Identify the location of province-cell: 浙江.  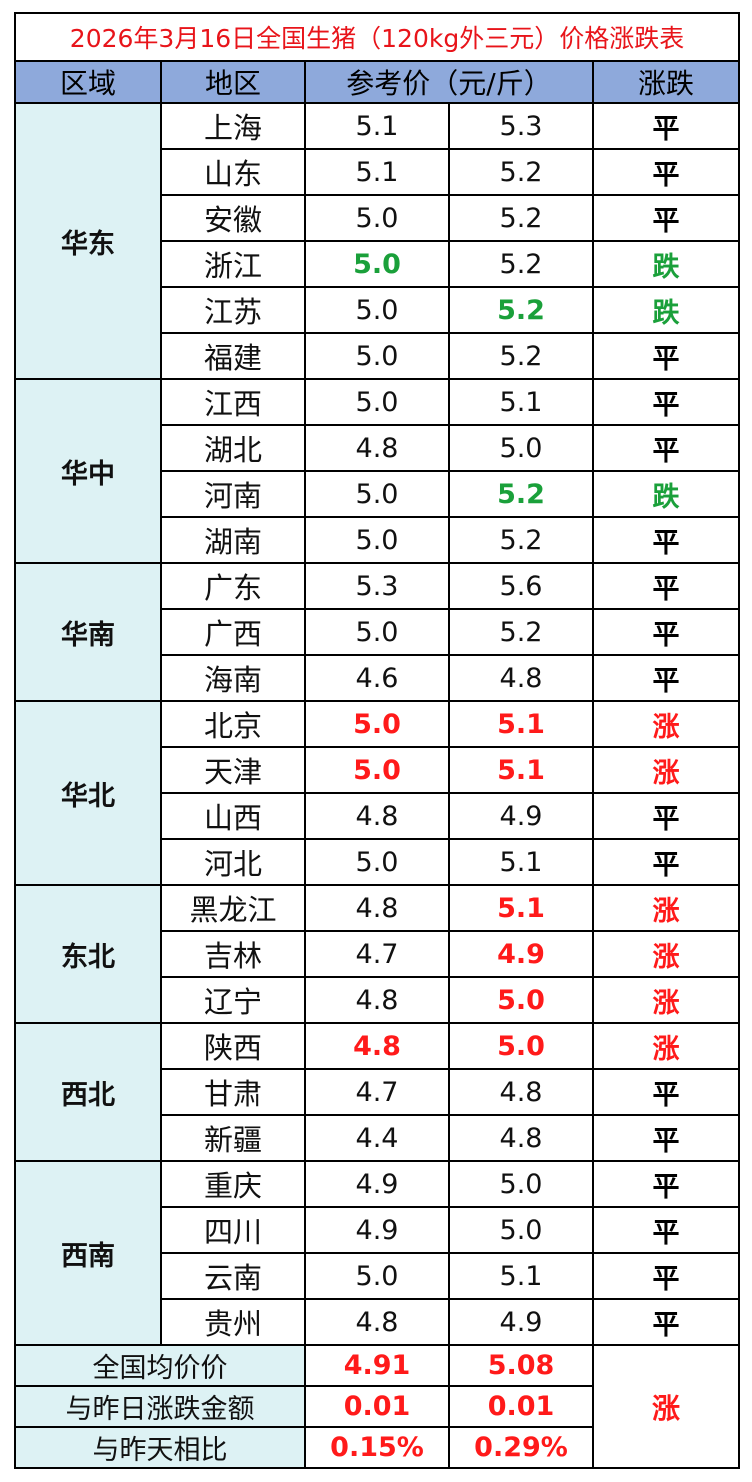
(233, 264).